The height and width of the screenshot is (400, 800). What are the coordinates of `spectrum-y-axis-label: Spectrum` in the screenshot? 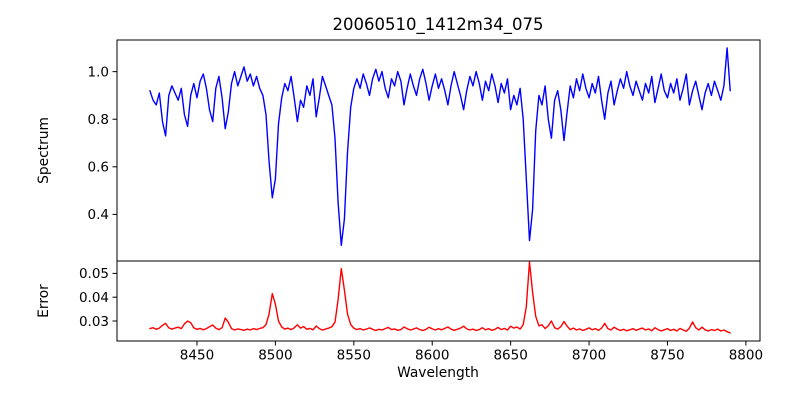 It's located at (44, 150).